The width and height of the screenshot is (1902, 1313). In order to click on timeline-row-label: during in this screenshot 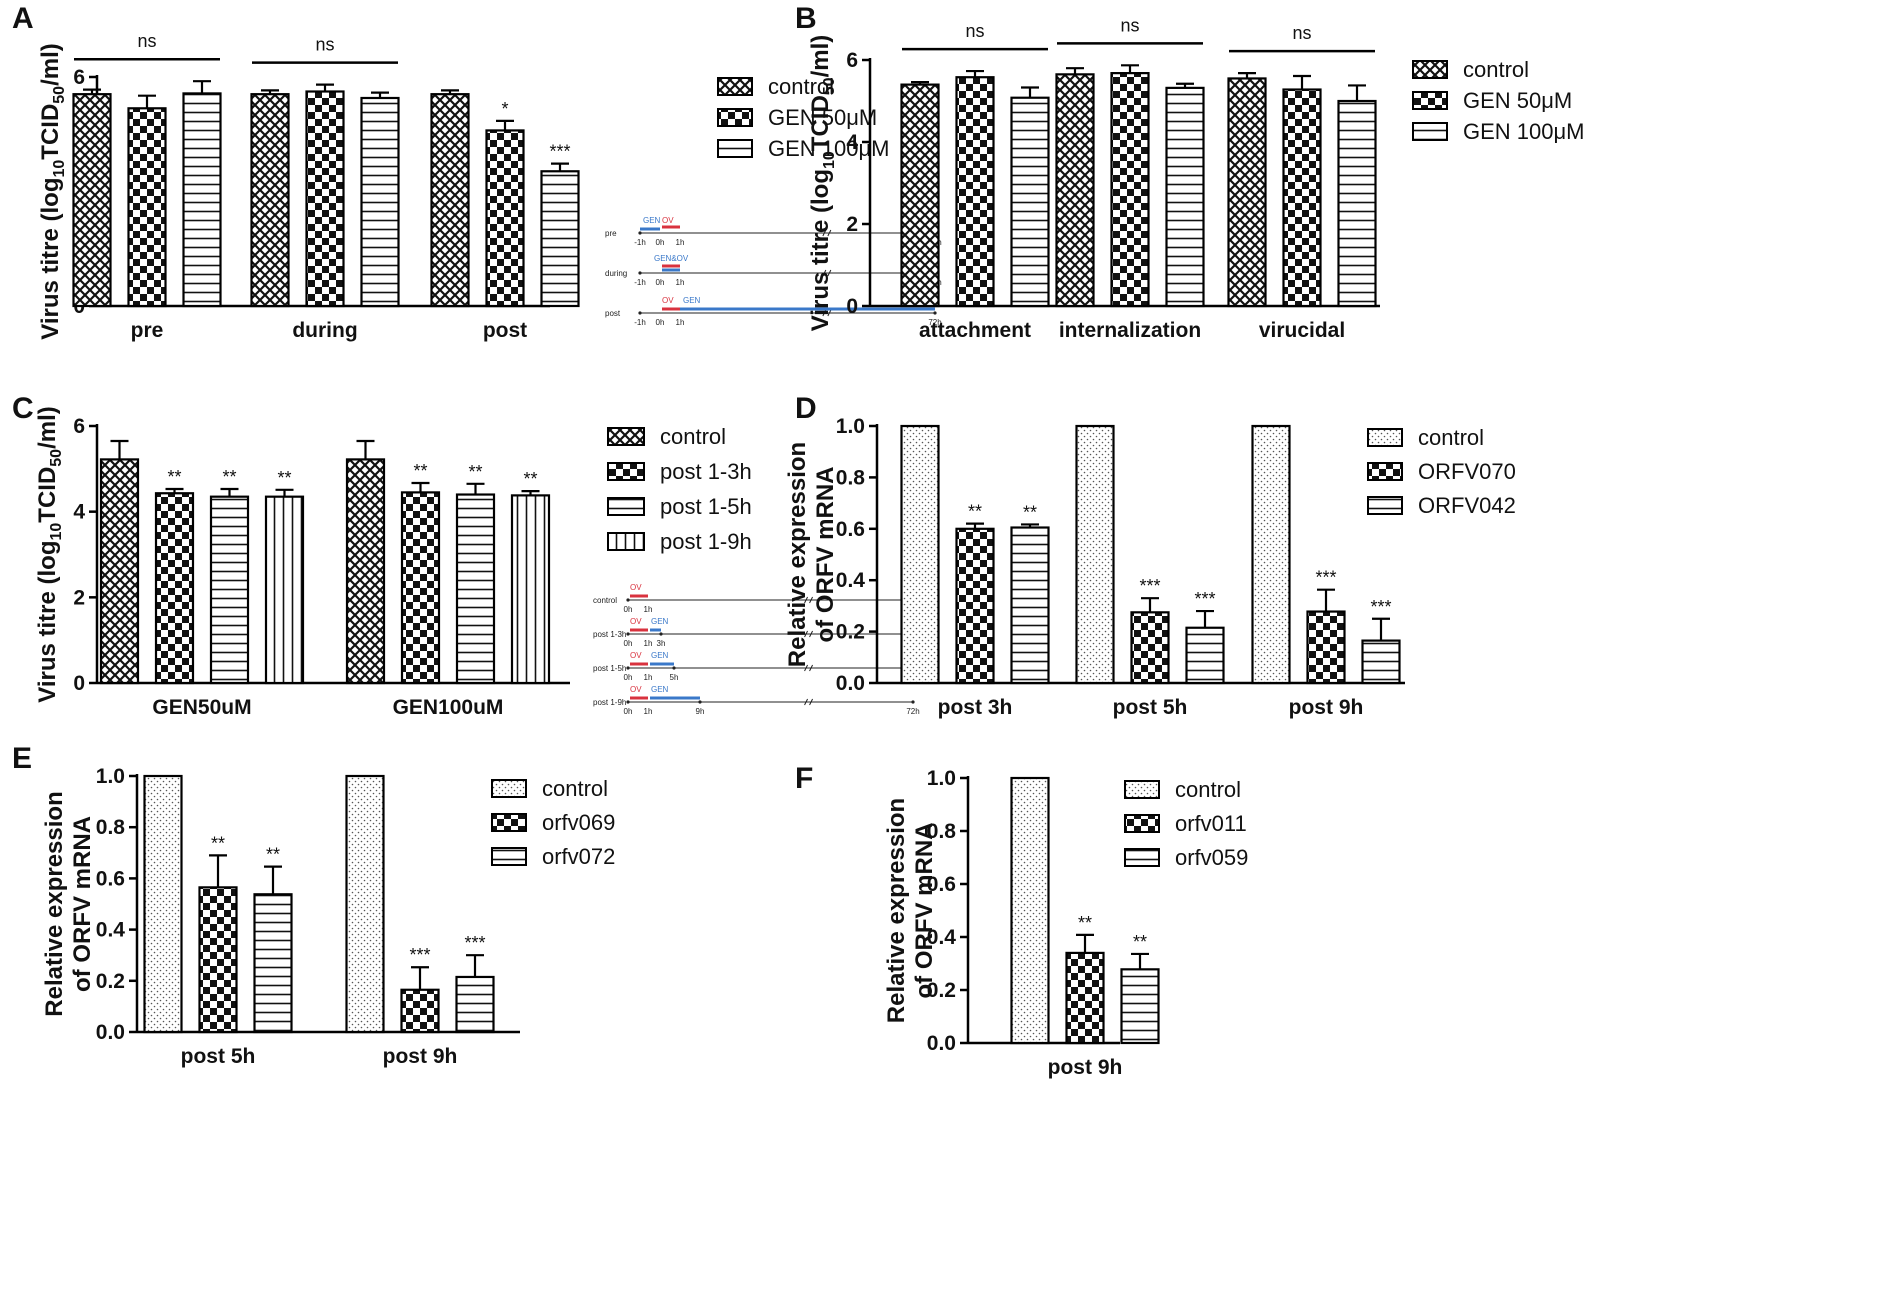, I will do `click(616, 273)`.